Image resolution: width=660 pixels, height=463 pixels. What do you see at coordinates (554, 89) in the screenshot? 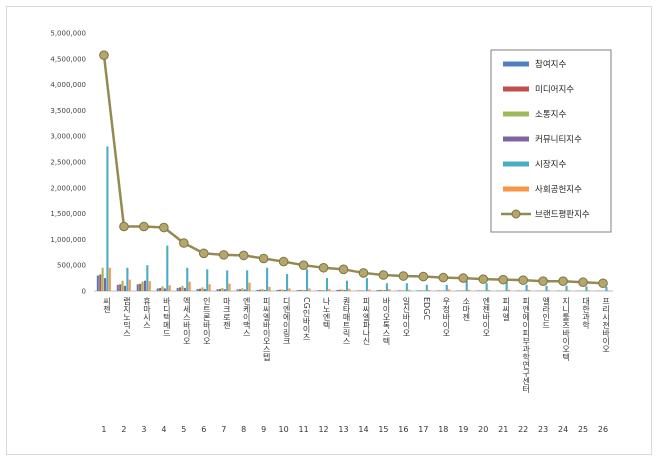
I see `legend-label: 미디어지수` at bounding box center [554, 89].